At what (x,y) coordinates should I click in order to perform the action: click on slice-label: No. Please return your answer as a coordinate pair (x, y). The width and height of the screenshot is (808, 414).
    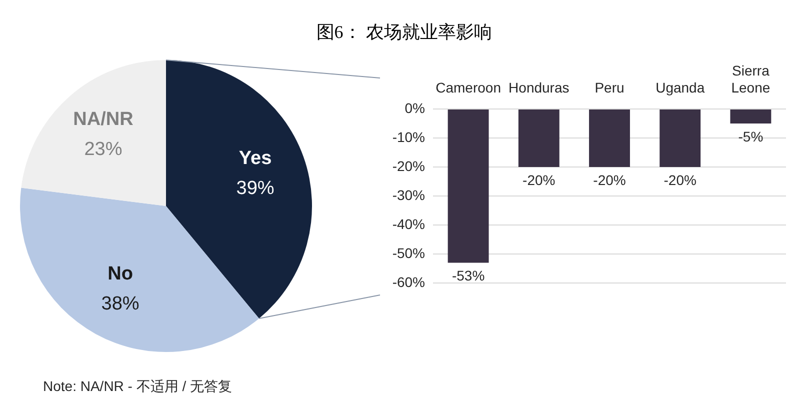
    Looking at the image, I should click on (120, 273).